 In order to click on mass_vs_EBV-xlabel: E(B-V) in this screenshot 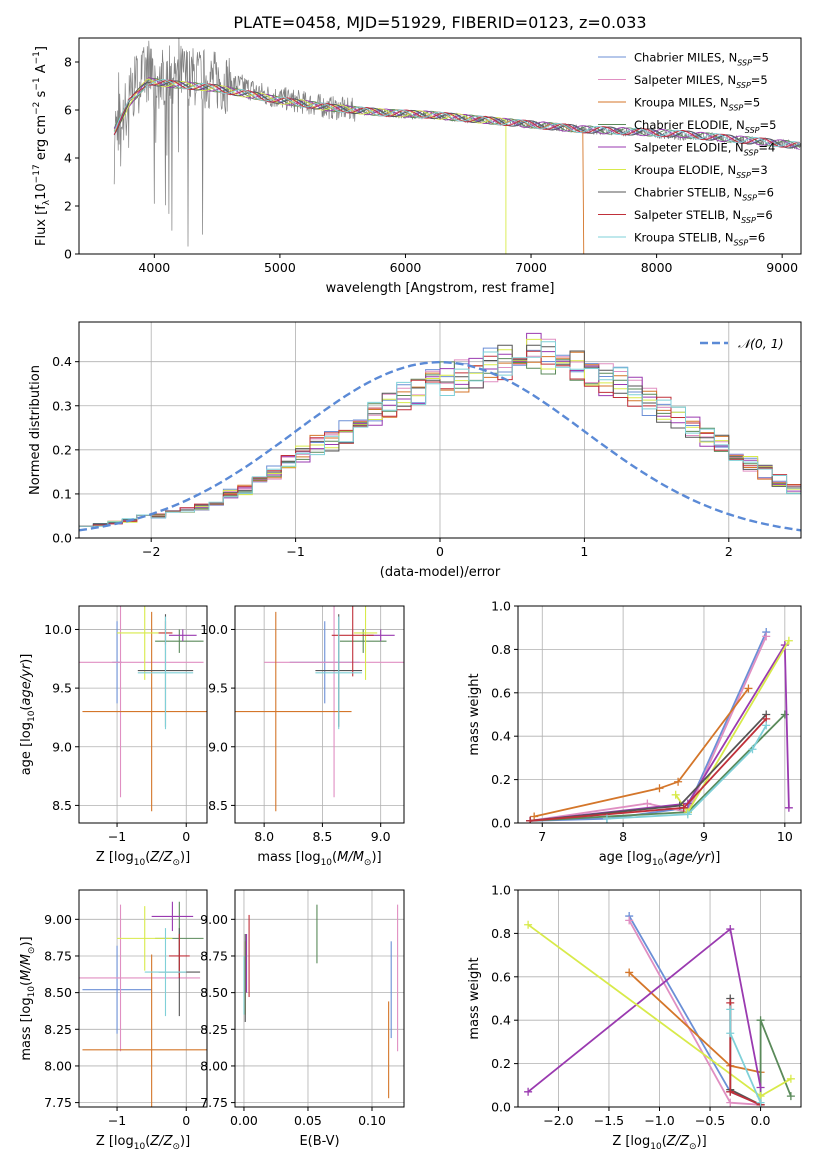, I will do `click(319, 1141)`.